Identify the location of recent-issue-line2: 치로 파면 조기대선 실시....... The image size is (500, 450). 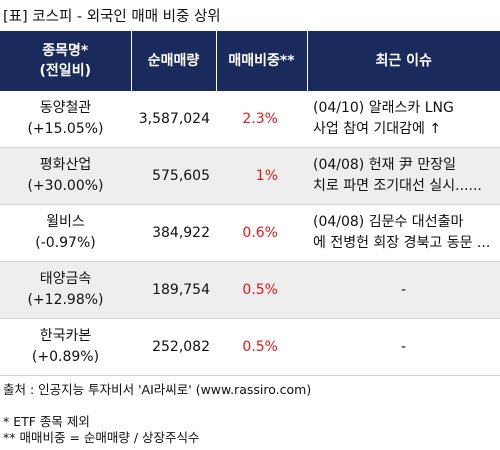
(397, 186).